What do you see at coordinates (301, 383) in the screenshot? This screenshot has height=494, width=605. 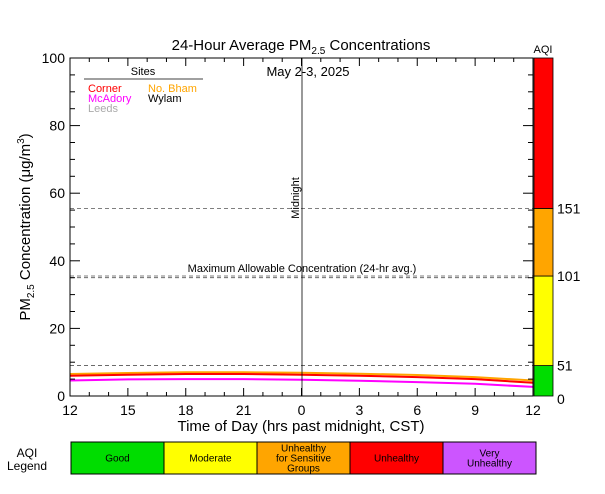 I see `series-line-mcadory` at bounding box center [301, 383].